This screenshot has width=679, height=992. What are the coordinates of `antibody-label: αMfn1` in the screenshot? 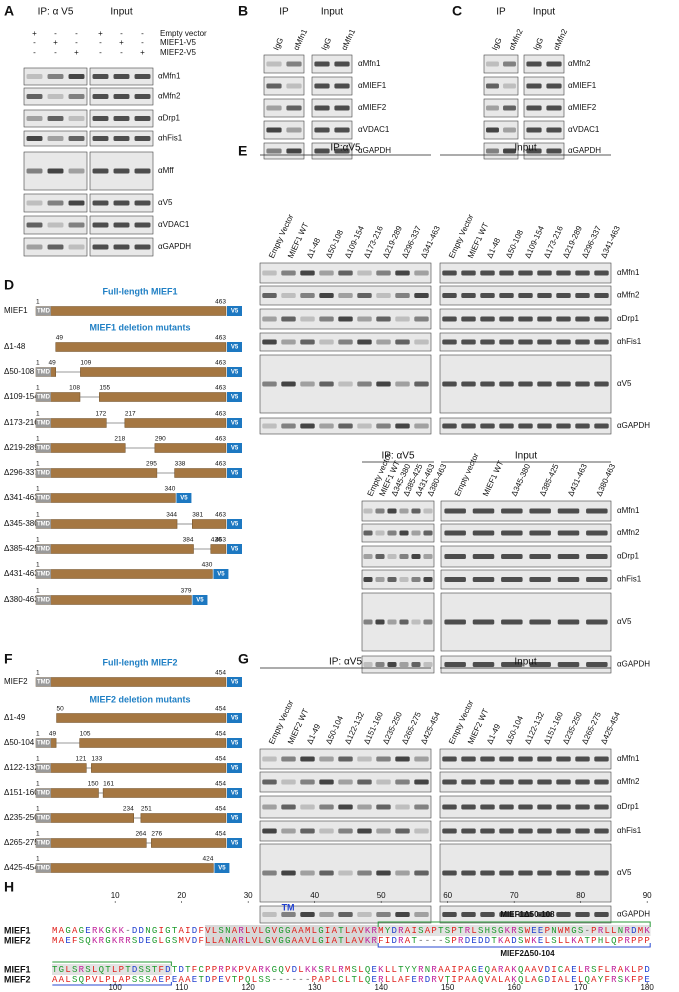 It's located at (169, 76).